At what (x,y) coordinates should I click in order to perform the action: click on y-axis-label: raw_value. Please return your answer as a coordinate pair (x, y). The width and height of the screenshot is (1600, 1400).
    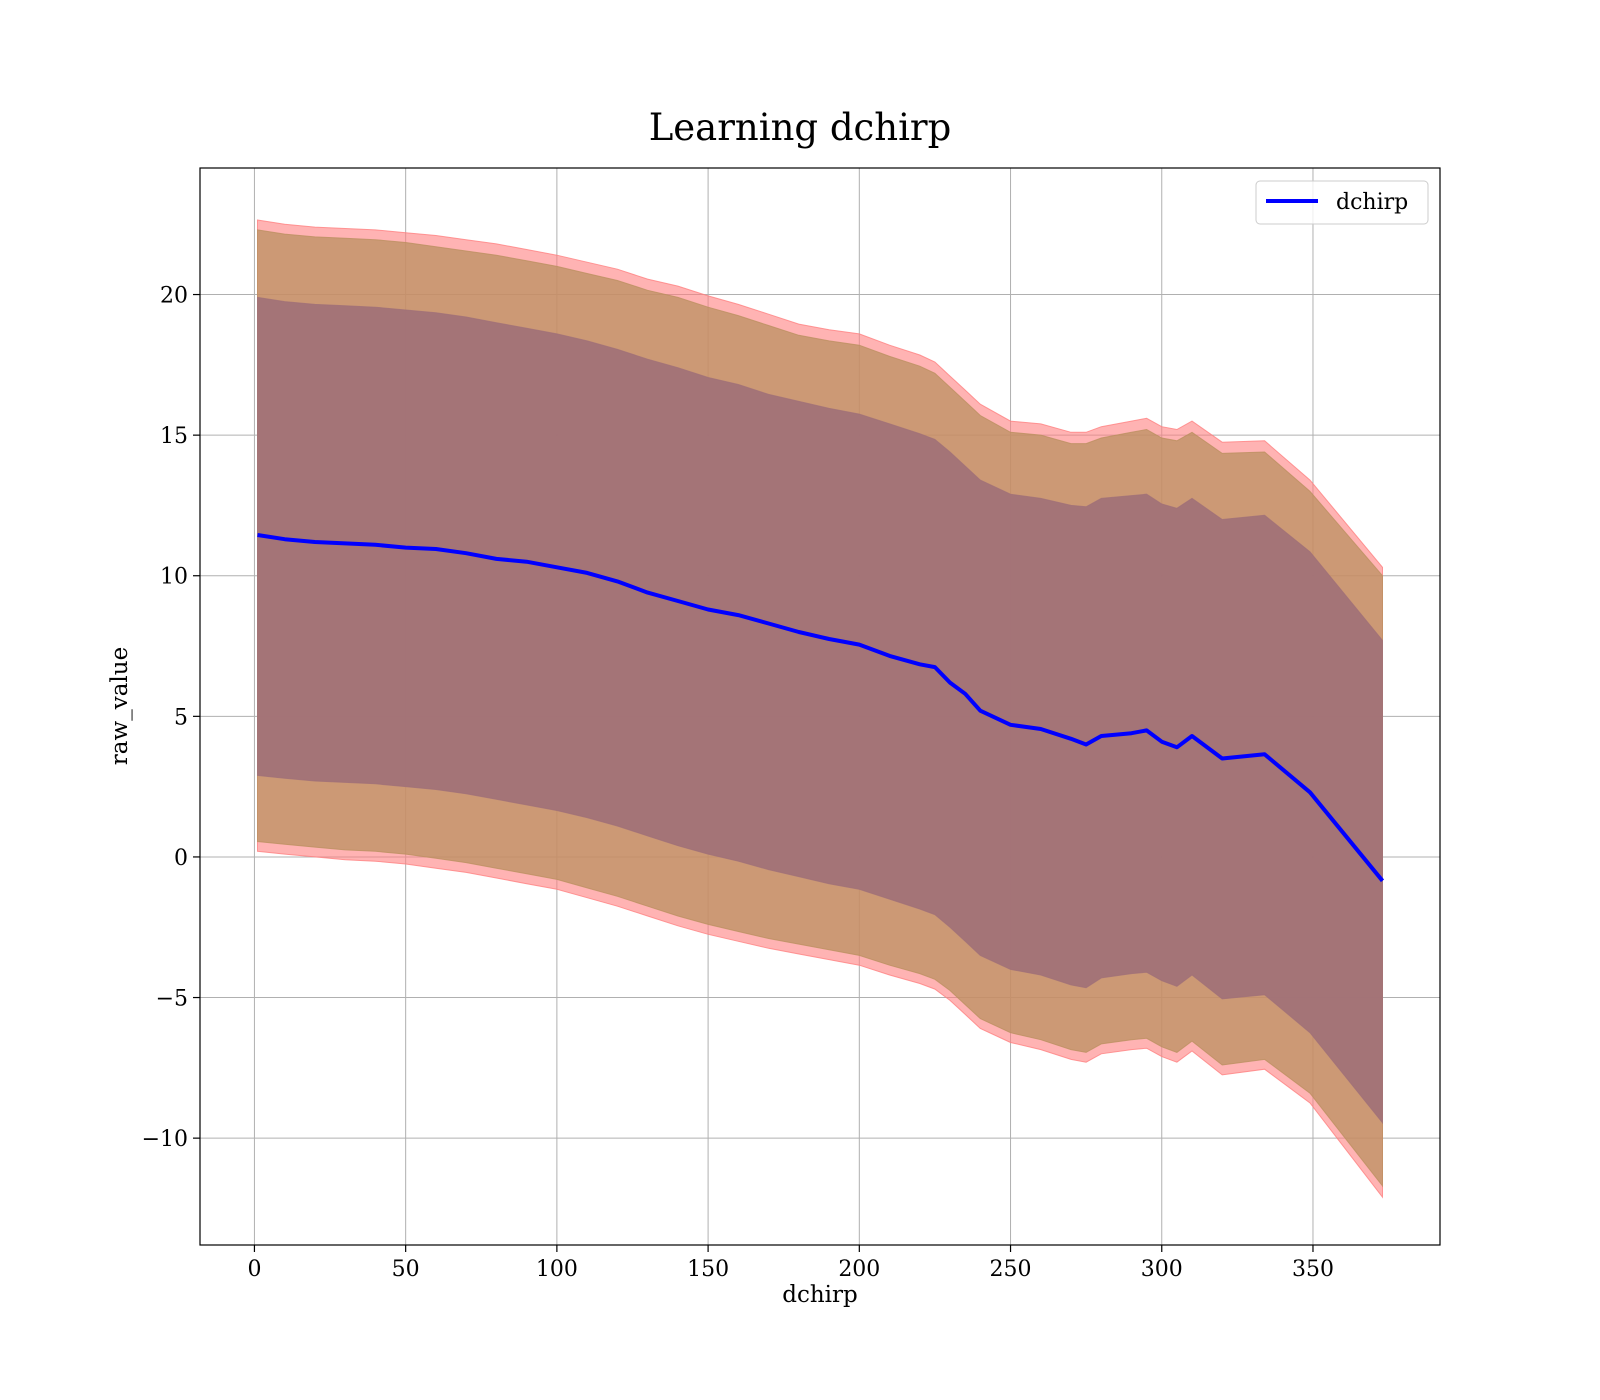
    Looking at the image, I should click on (120, 706).